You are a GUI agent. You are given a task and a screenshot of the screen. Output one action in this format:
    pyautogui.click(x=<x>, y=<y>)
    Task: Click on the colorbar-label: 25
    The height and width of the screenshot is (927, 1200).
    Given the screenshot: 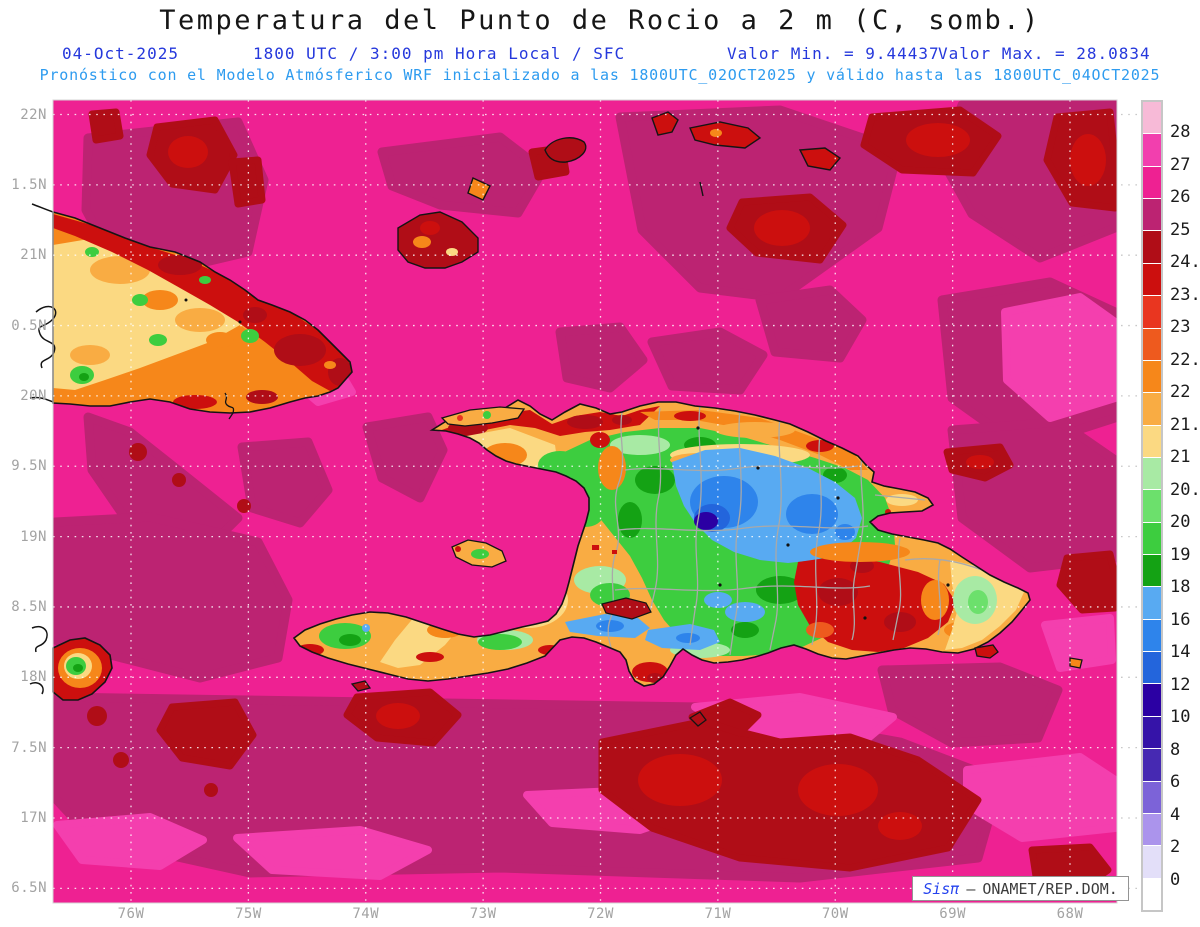 What is the action you would take?
    pyautogui.click(x=1180, y=229)
    